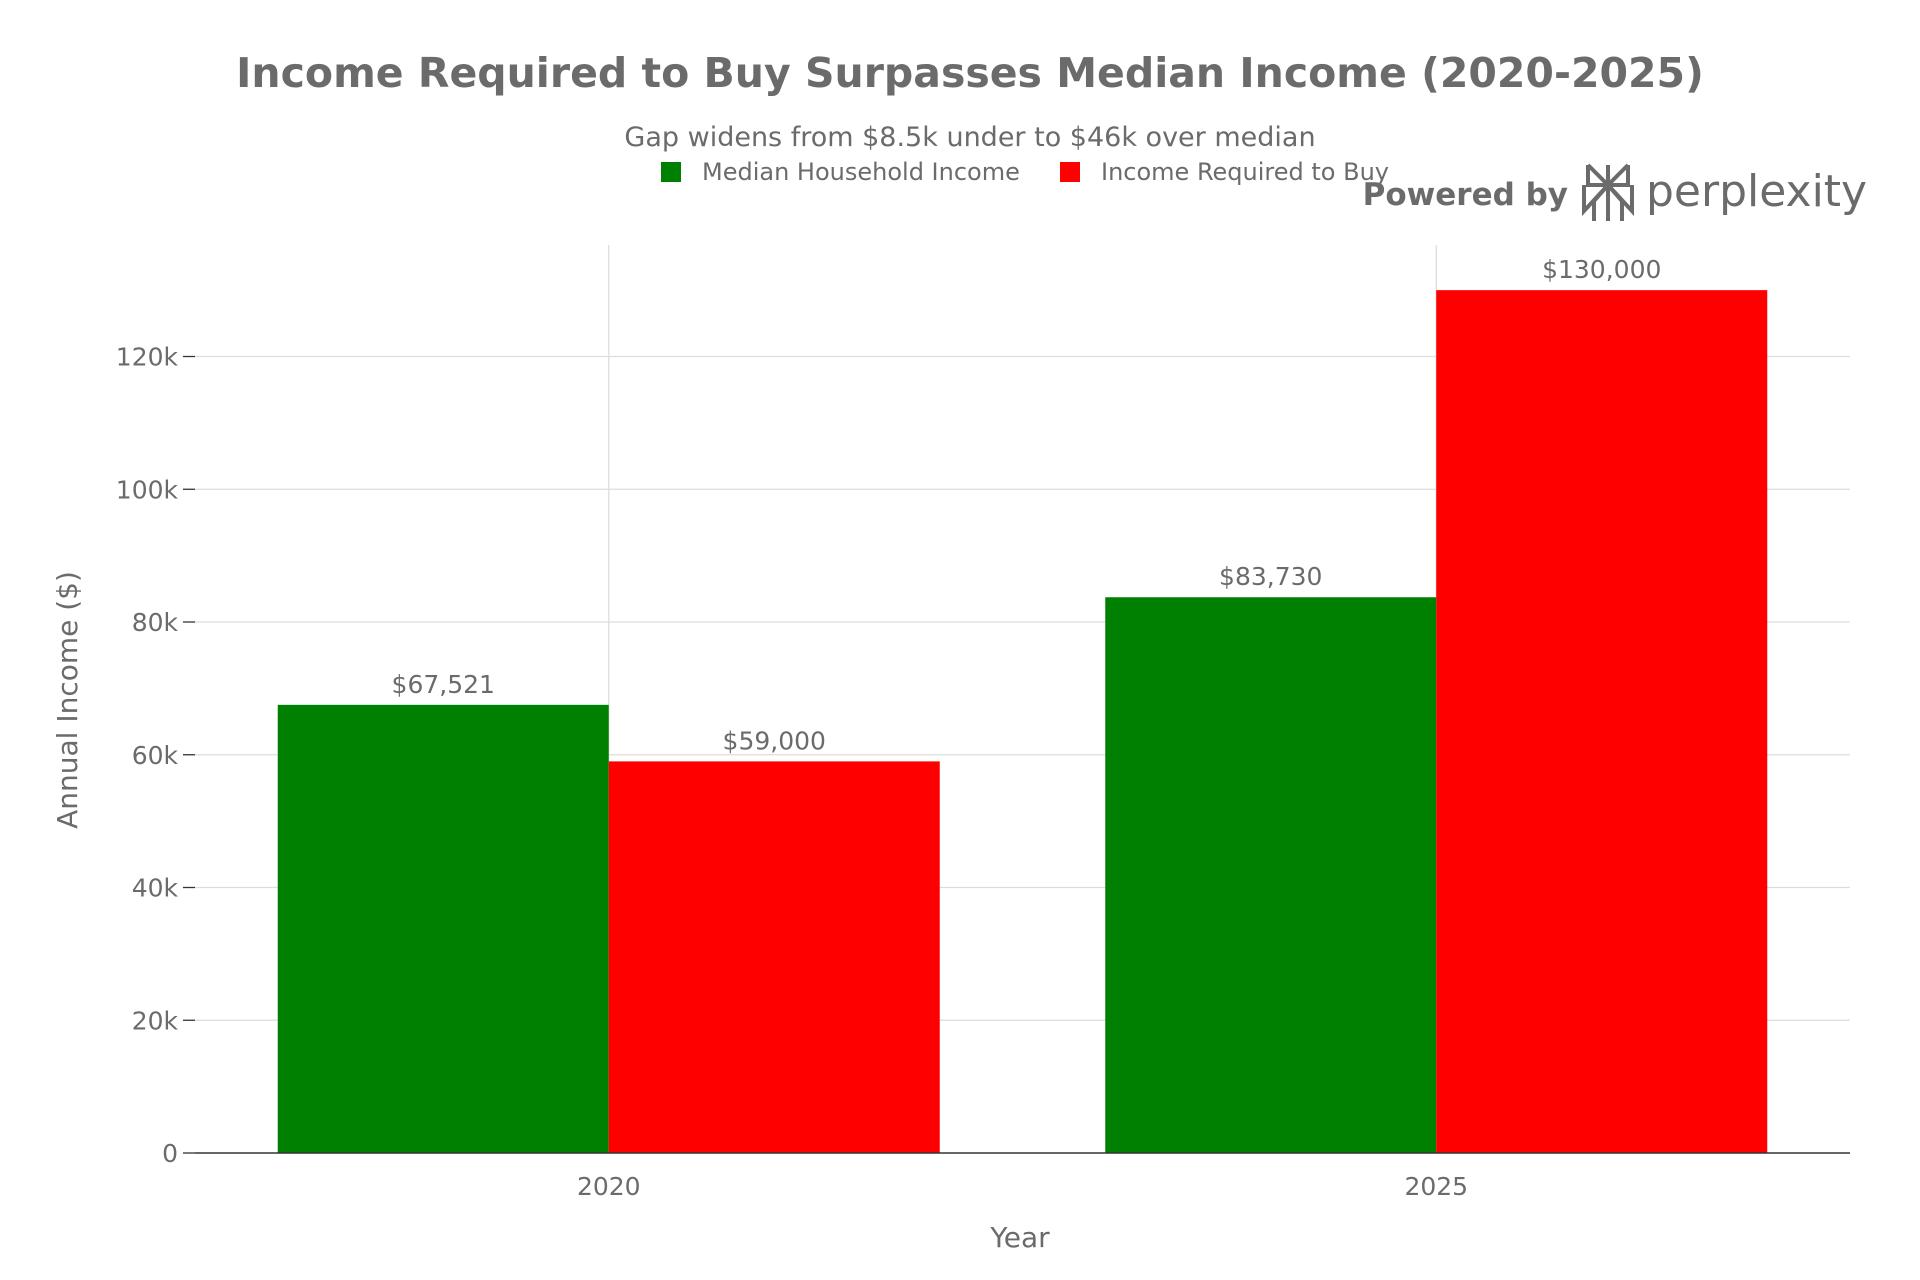 The width and height of the screenshot is (1920, 1280). I want to click on y-tick-label: 60k, so click(155, 755).